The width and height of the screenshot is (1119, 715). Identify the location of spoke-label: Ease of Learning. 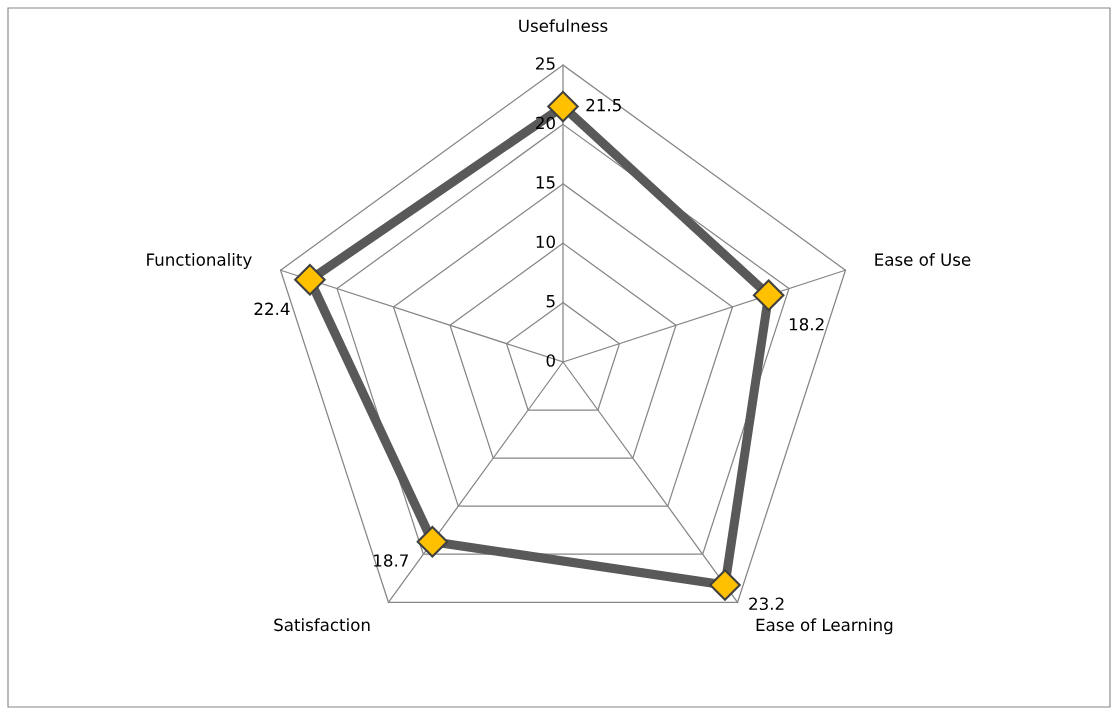
(824, 626).